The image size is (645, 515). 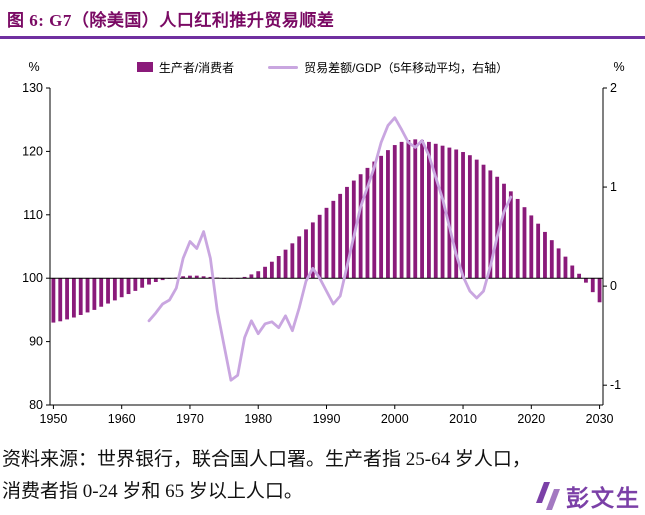 What do you see at coordinates (266, 459) in the screenshot?
I see `source-note-line1: 资料来源：世界银行，联合国人口署。生产者指 25-64 岁人口，` at bounding box center [266, 459].